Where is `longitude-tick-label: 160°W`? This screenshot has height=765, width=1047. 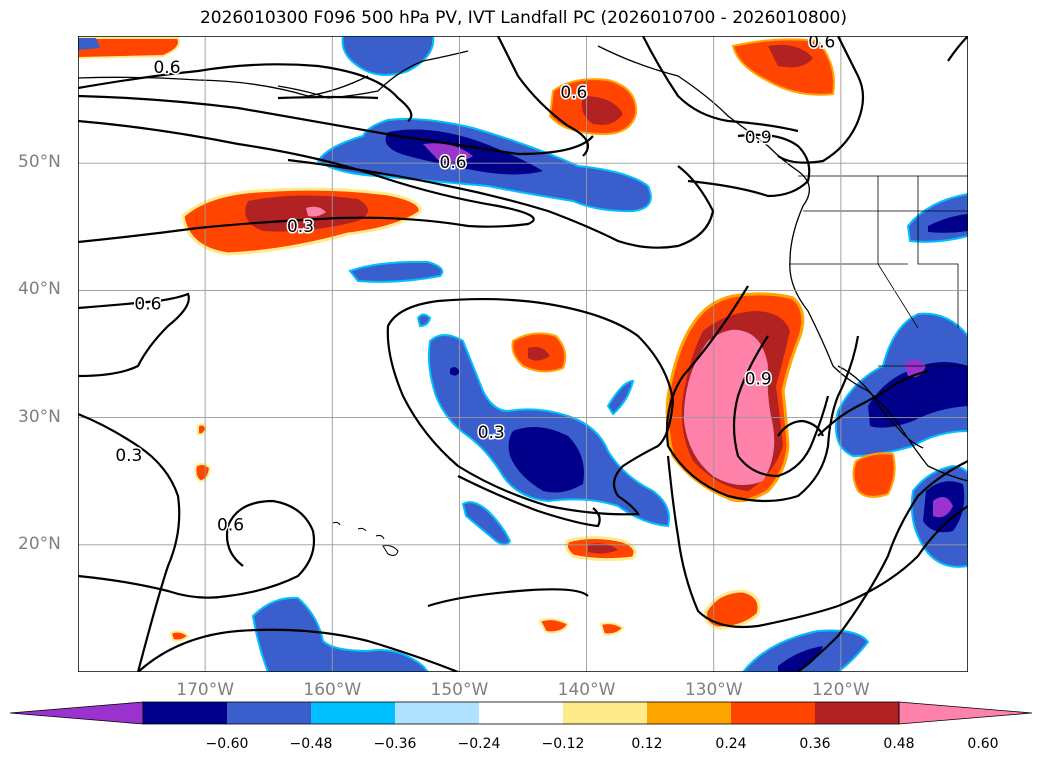 longitude-tick-label: 160°W is located at coordinates (332, 690).